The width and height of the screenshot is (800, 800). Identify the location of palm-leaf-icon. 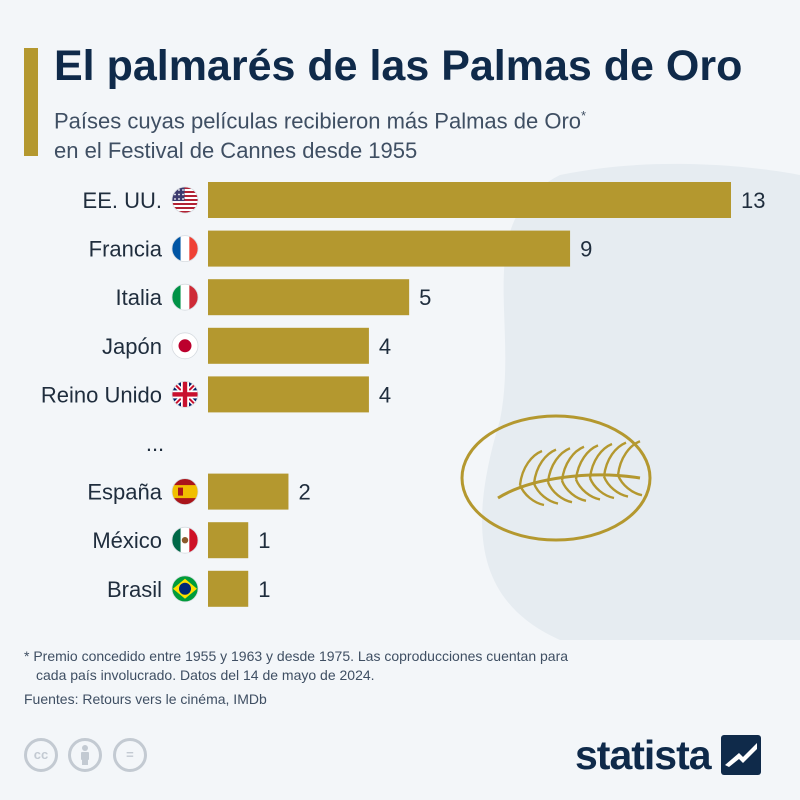
(556, 478).